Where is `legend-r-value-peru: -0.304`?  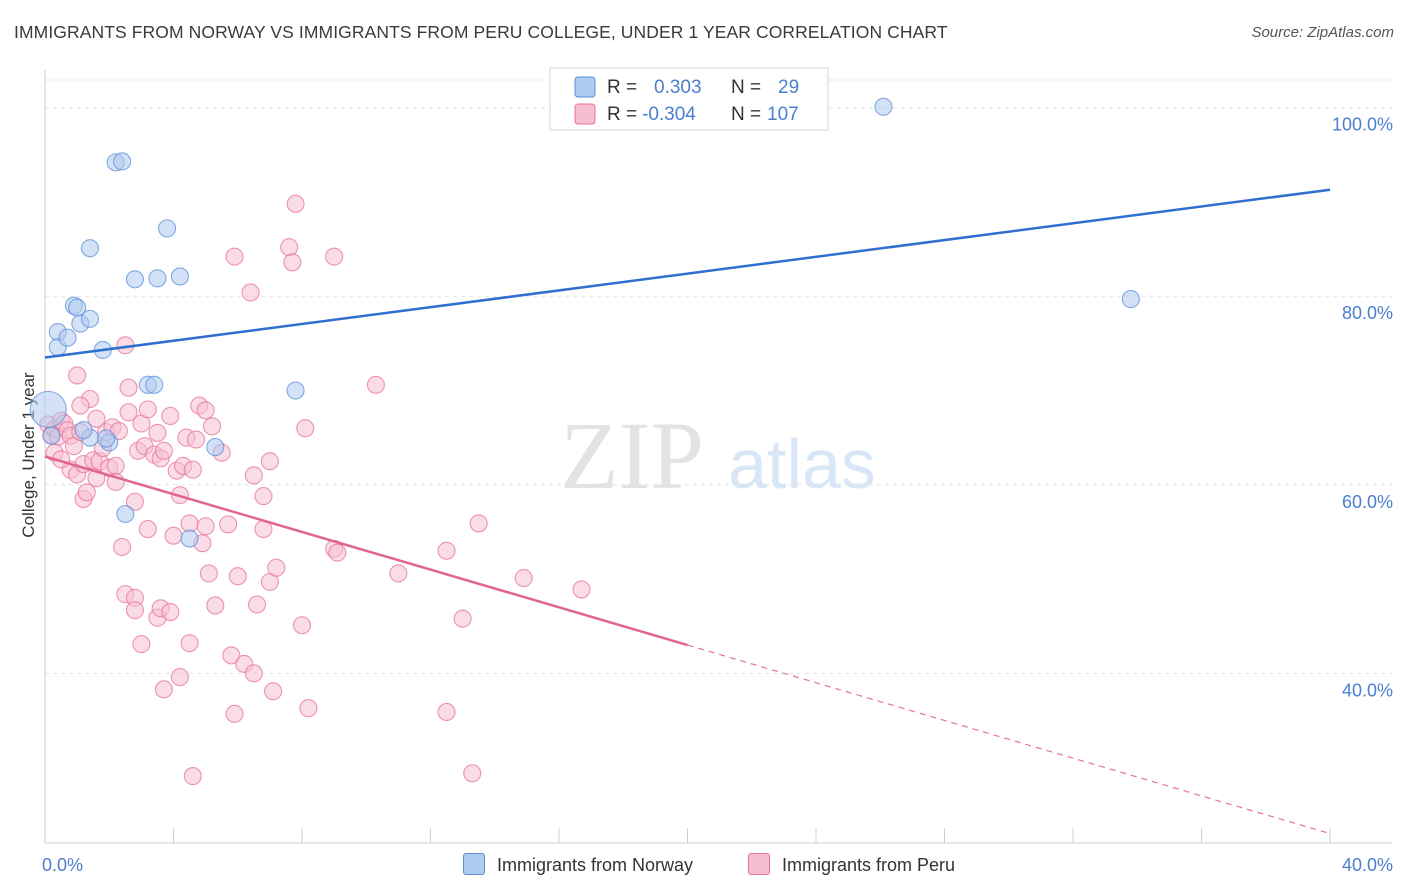 legend-r-value-peru: -0.304 is located at coordinates (669, 114).